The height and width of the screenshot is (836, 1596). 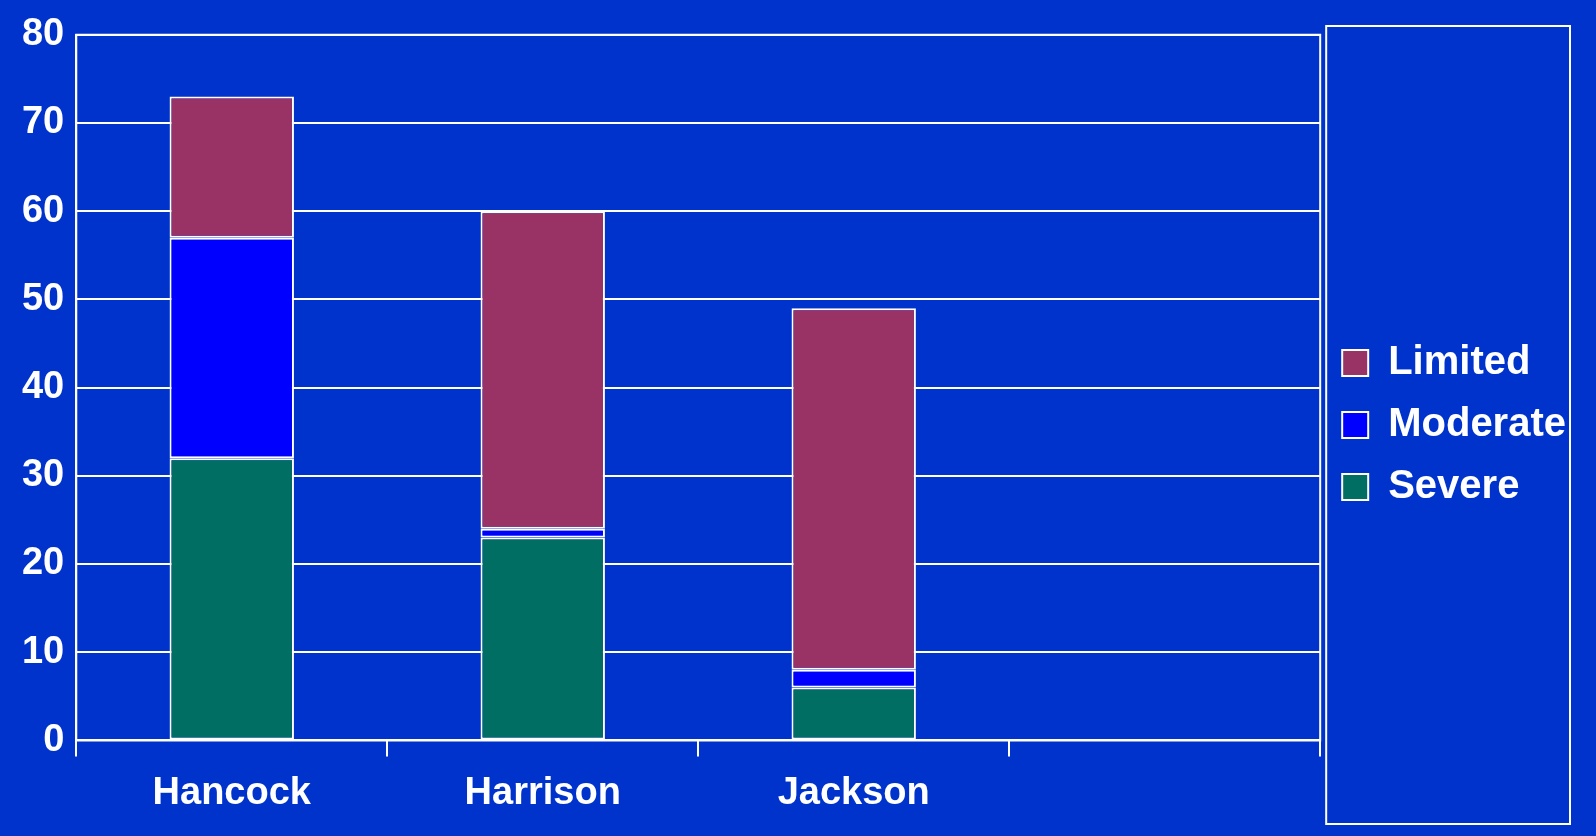 What do you see at coordinates (43, 561) in the screenshot?
I see `y-tick-label: 20` at bounding box center [43, 561].